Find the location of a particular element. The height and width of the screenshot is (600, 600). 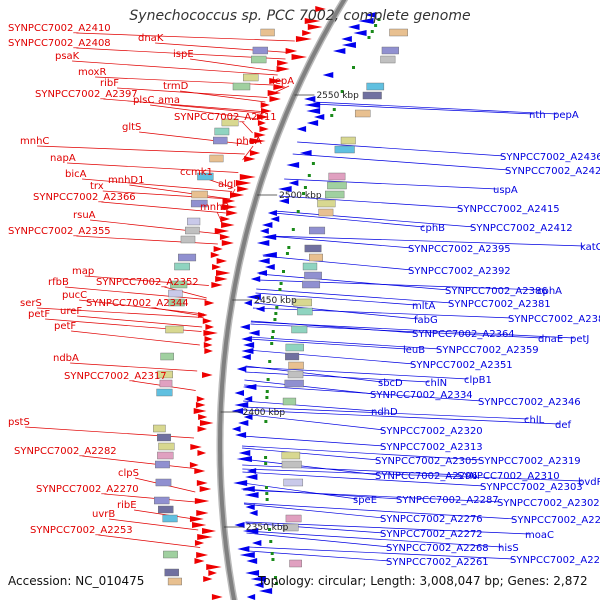

left-gene-label: algI is located at coordinates (227, 184).